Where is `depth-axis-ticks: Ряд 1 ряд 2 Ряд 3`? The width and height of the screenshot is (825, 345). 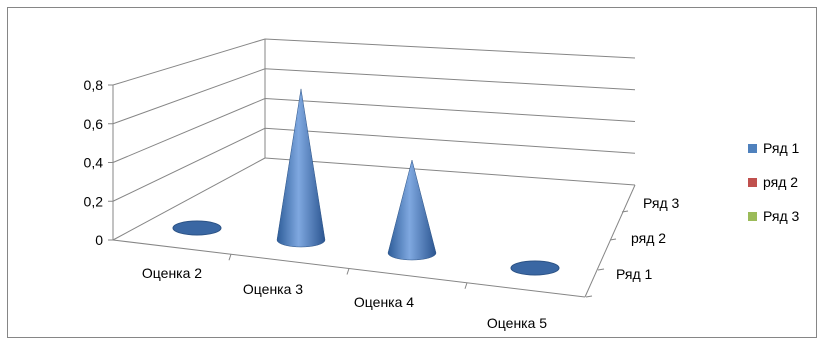
depth-axis-ticks: Ряд 1 ряд 2 Ряд 3 is located at coordinates (632, 246).